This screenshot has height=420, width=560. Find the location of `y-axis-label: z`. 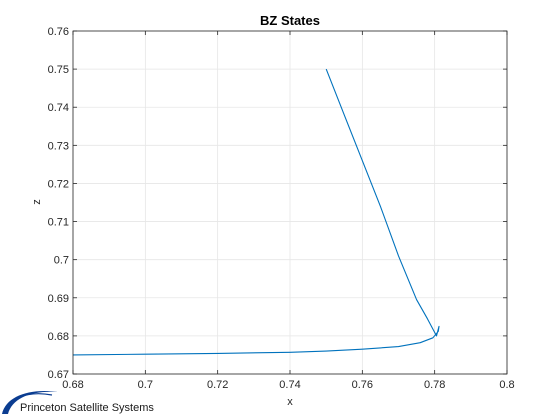

y-axis-label: z is located at coordinates (37, 202).